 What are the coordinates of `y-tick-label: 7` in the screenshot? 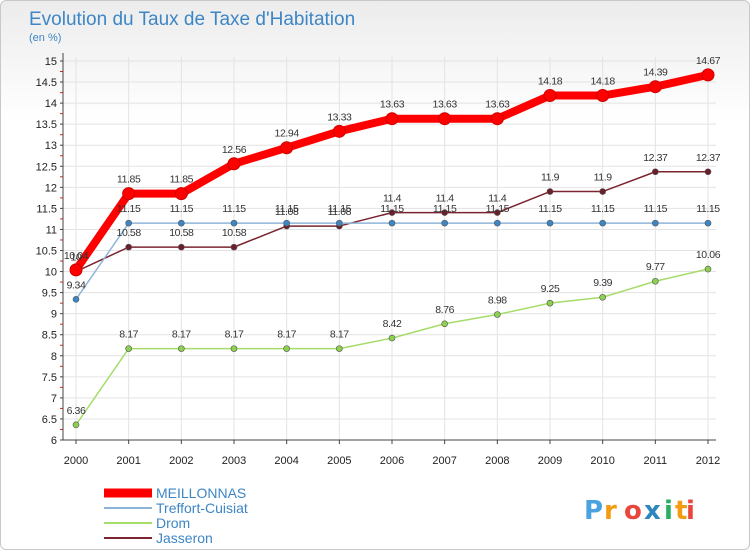 It's located at (54, 399).